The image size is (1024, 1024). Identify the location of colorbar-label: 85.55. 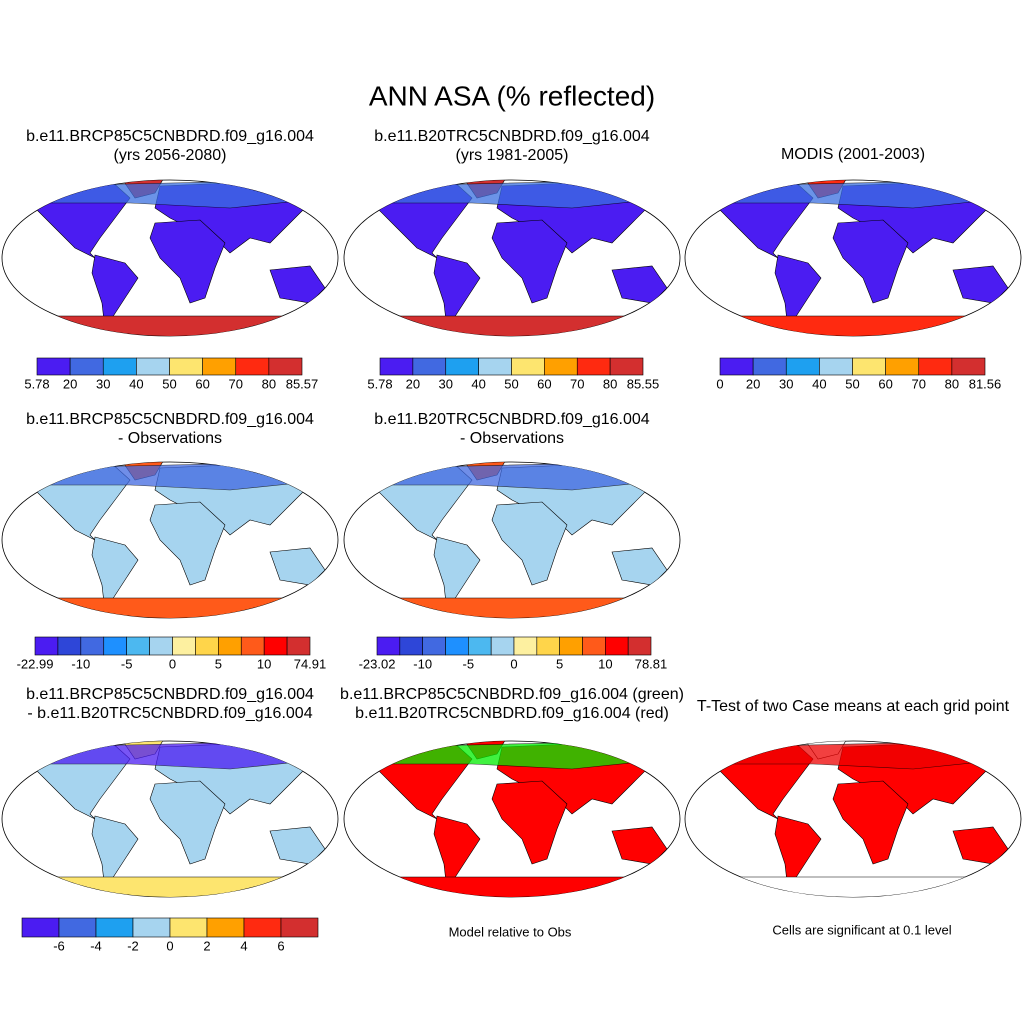
(643, 383).